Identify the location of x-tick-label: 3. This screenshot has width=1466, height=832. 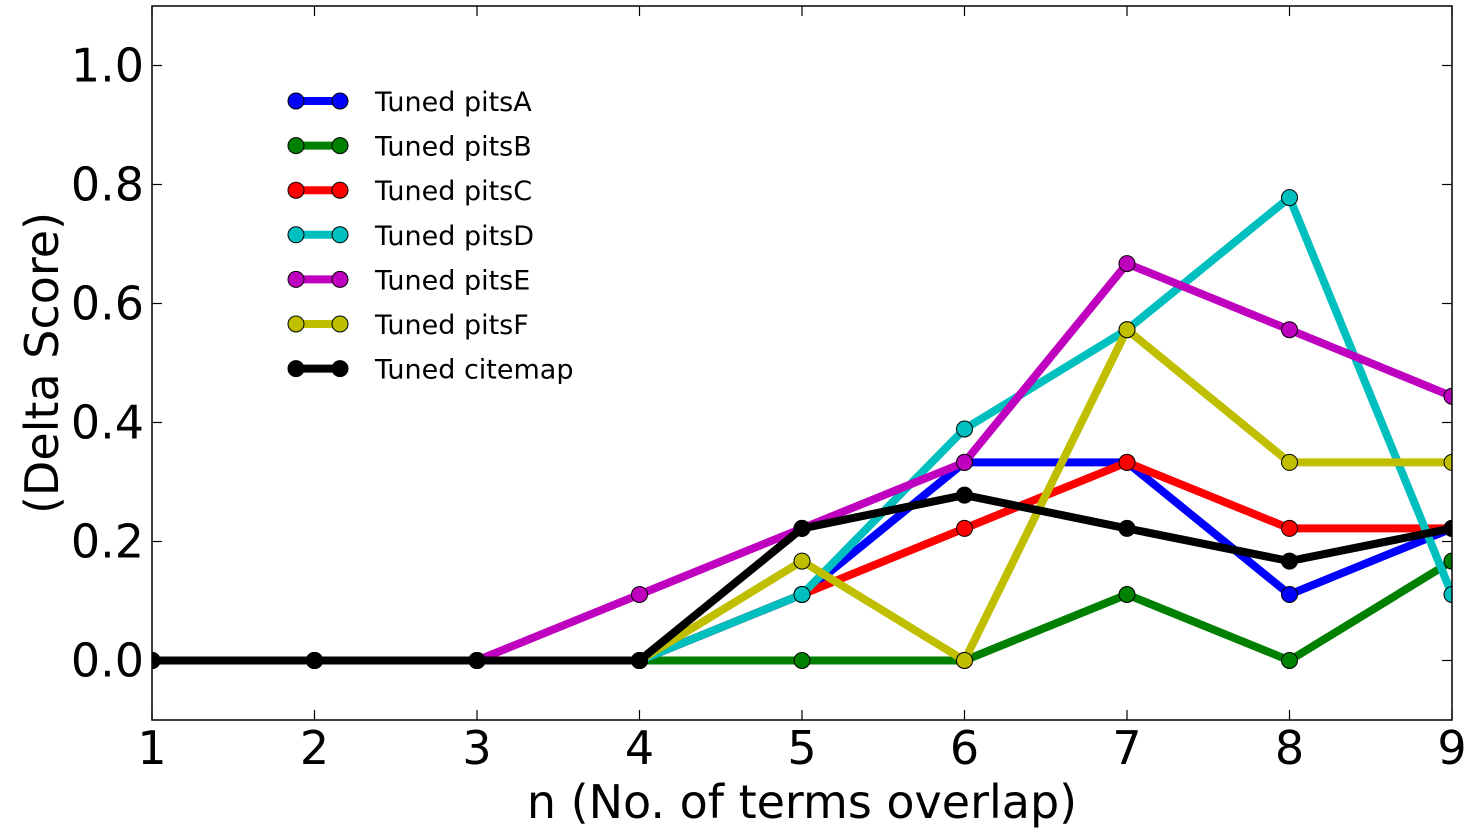
(476, 748).